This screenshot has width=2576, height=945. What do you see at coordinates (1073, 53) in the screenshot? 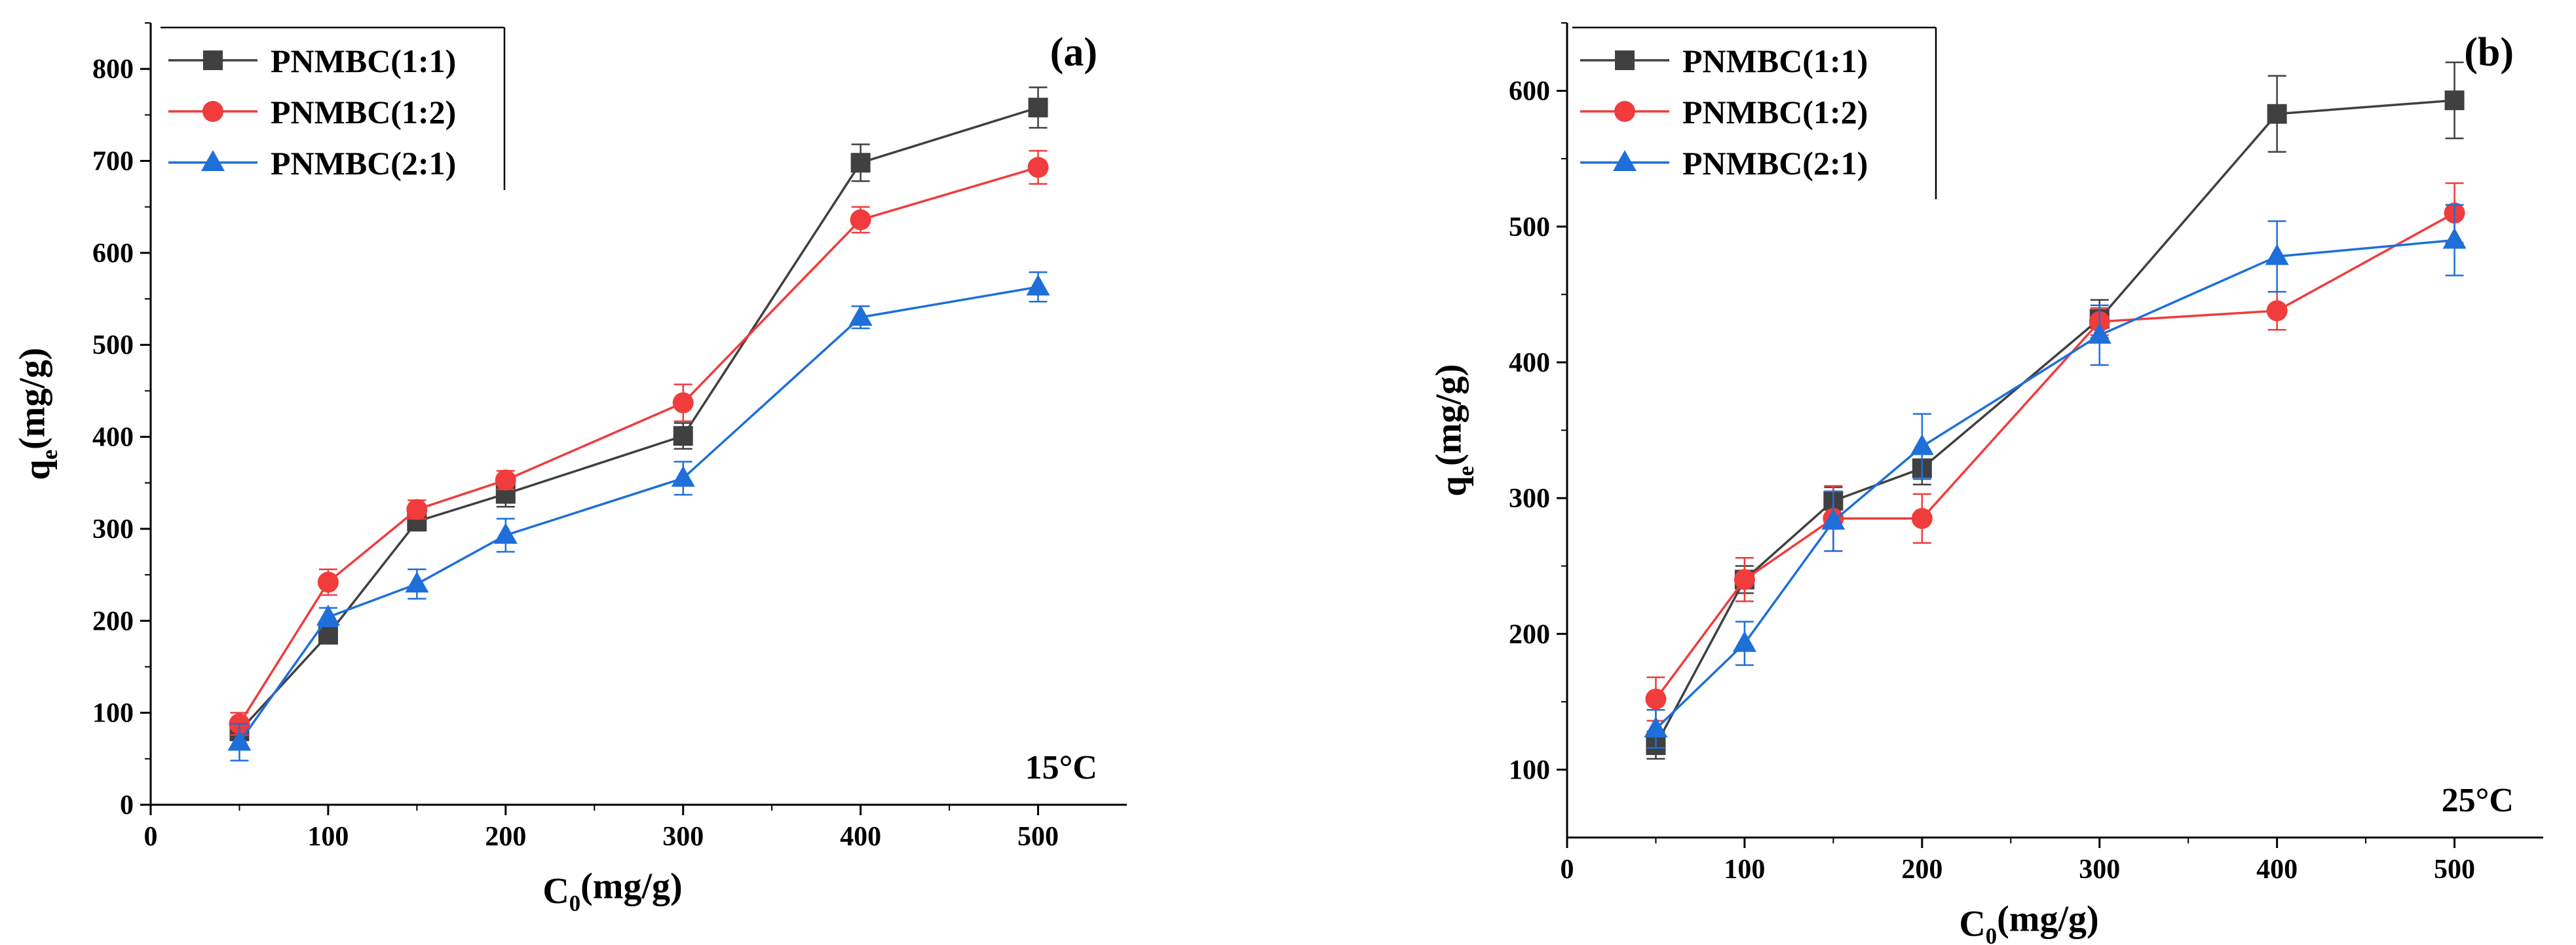
I see `panel-label: (a)` at bounding box center [1073, 53].